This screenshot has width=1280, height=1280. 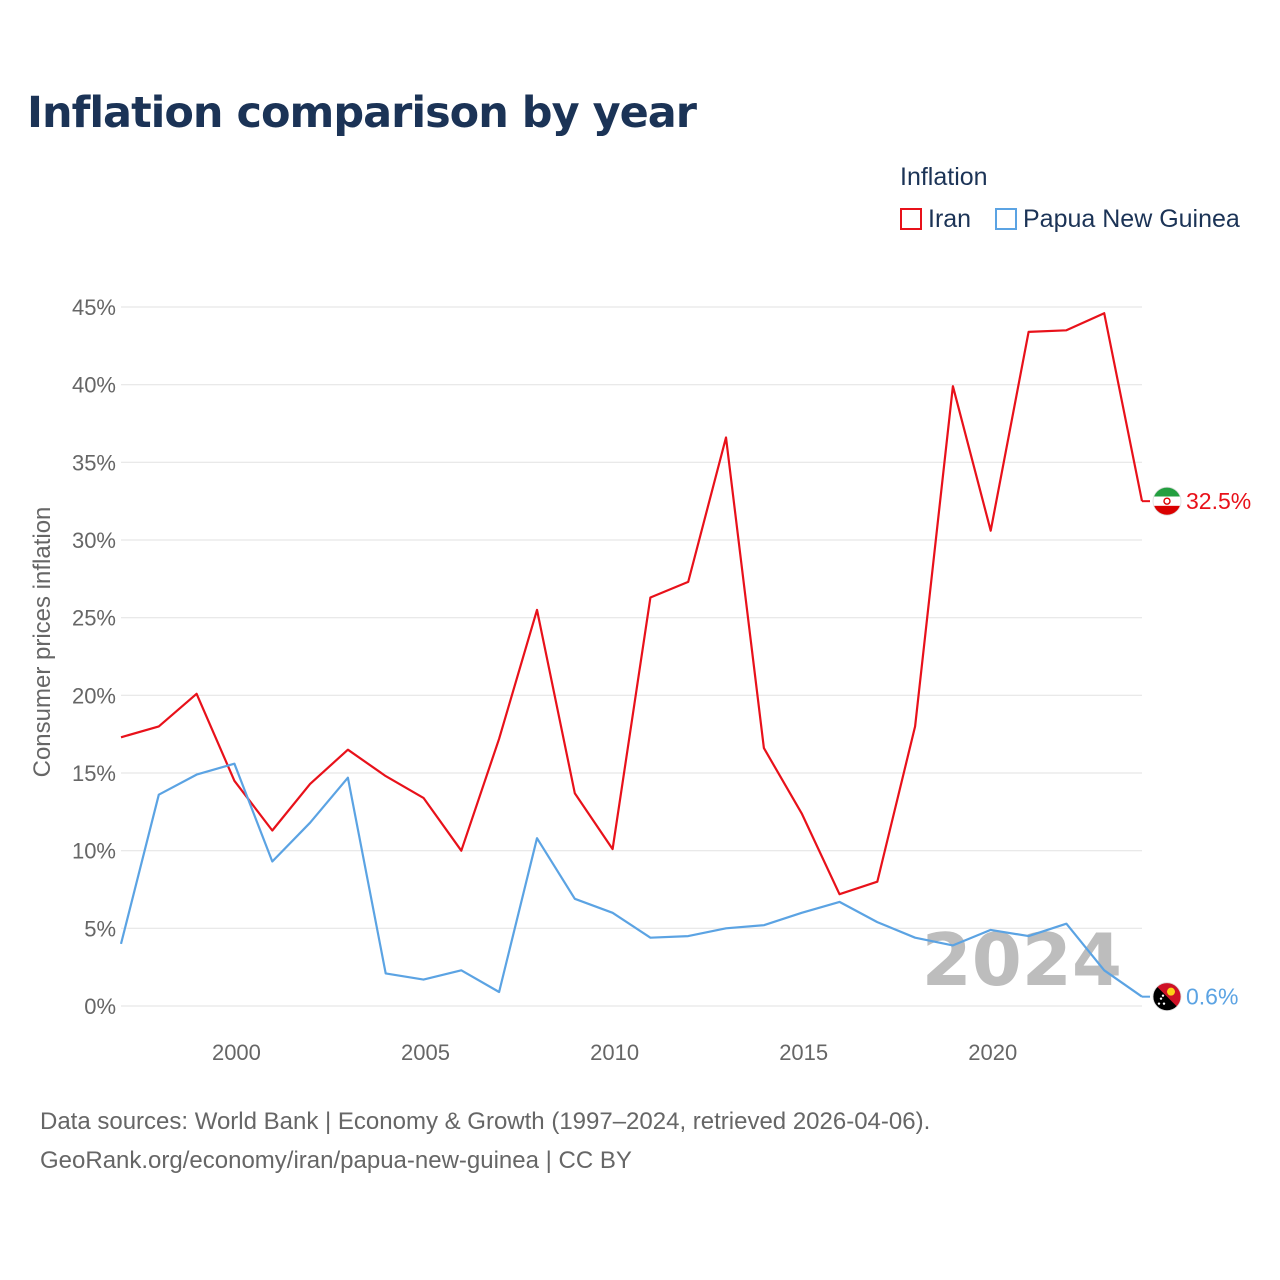 What do you see at coordinates (1218, 501) in the screenshot?
I see `end-value-label-iran: 32.5%` at bounding box center [1218, 501].